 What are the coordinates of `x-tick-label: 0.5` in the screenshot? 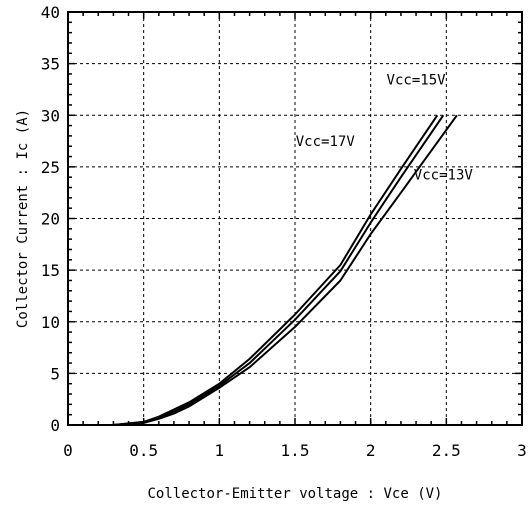 It's located at (143, 450).